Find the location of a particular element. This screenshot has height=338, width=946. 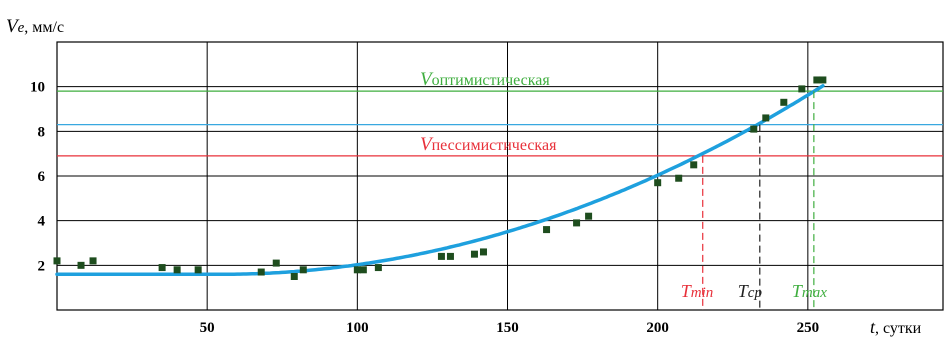

x-tick-label: 150 is located at coordinates (507, 328).